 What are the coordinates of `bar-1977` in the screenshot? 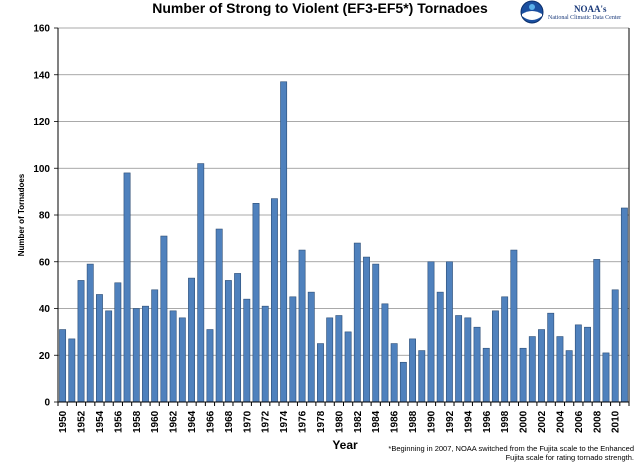 It's located at (311, 347).